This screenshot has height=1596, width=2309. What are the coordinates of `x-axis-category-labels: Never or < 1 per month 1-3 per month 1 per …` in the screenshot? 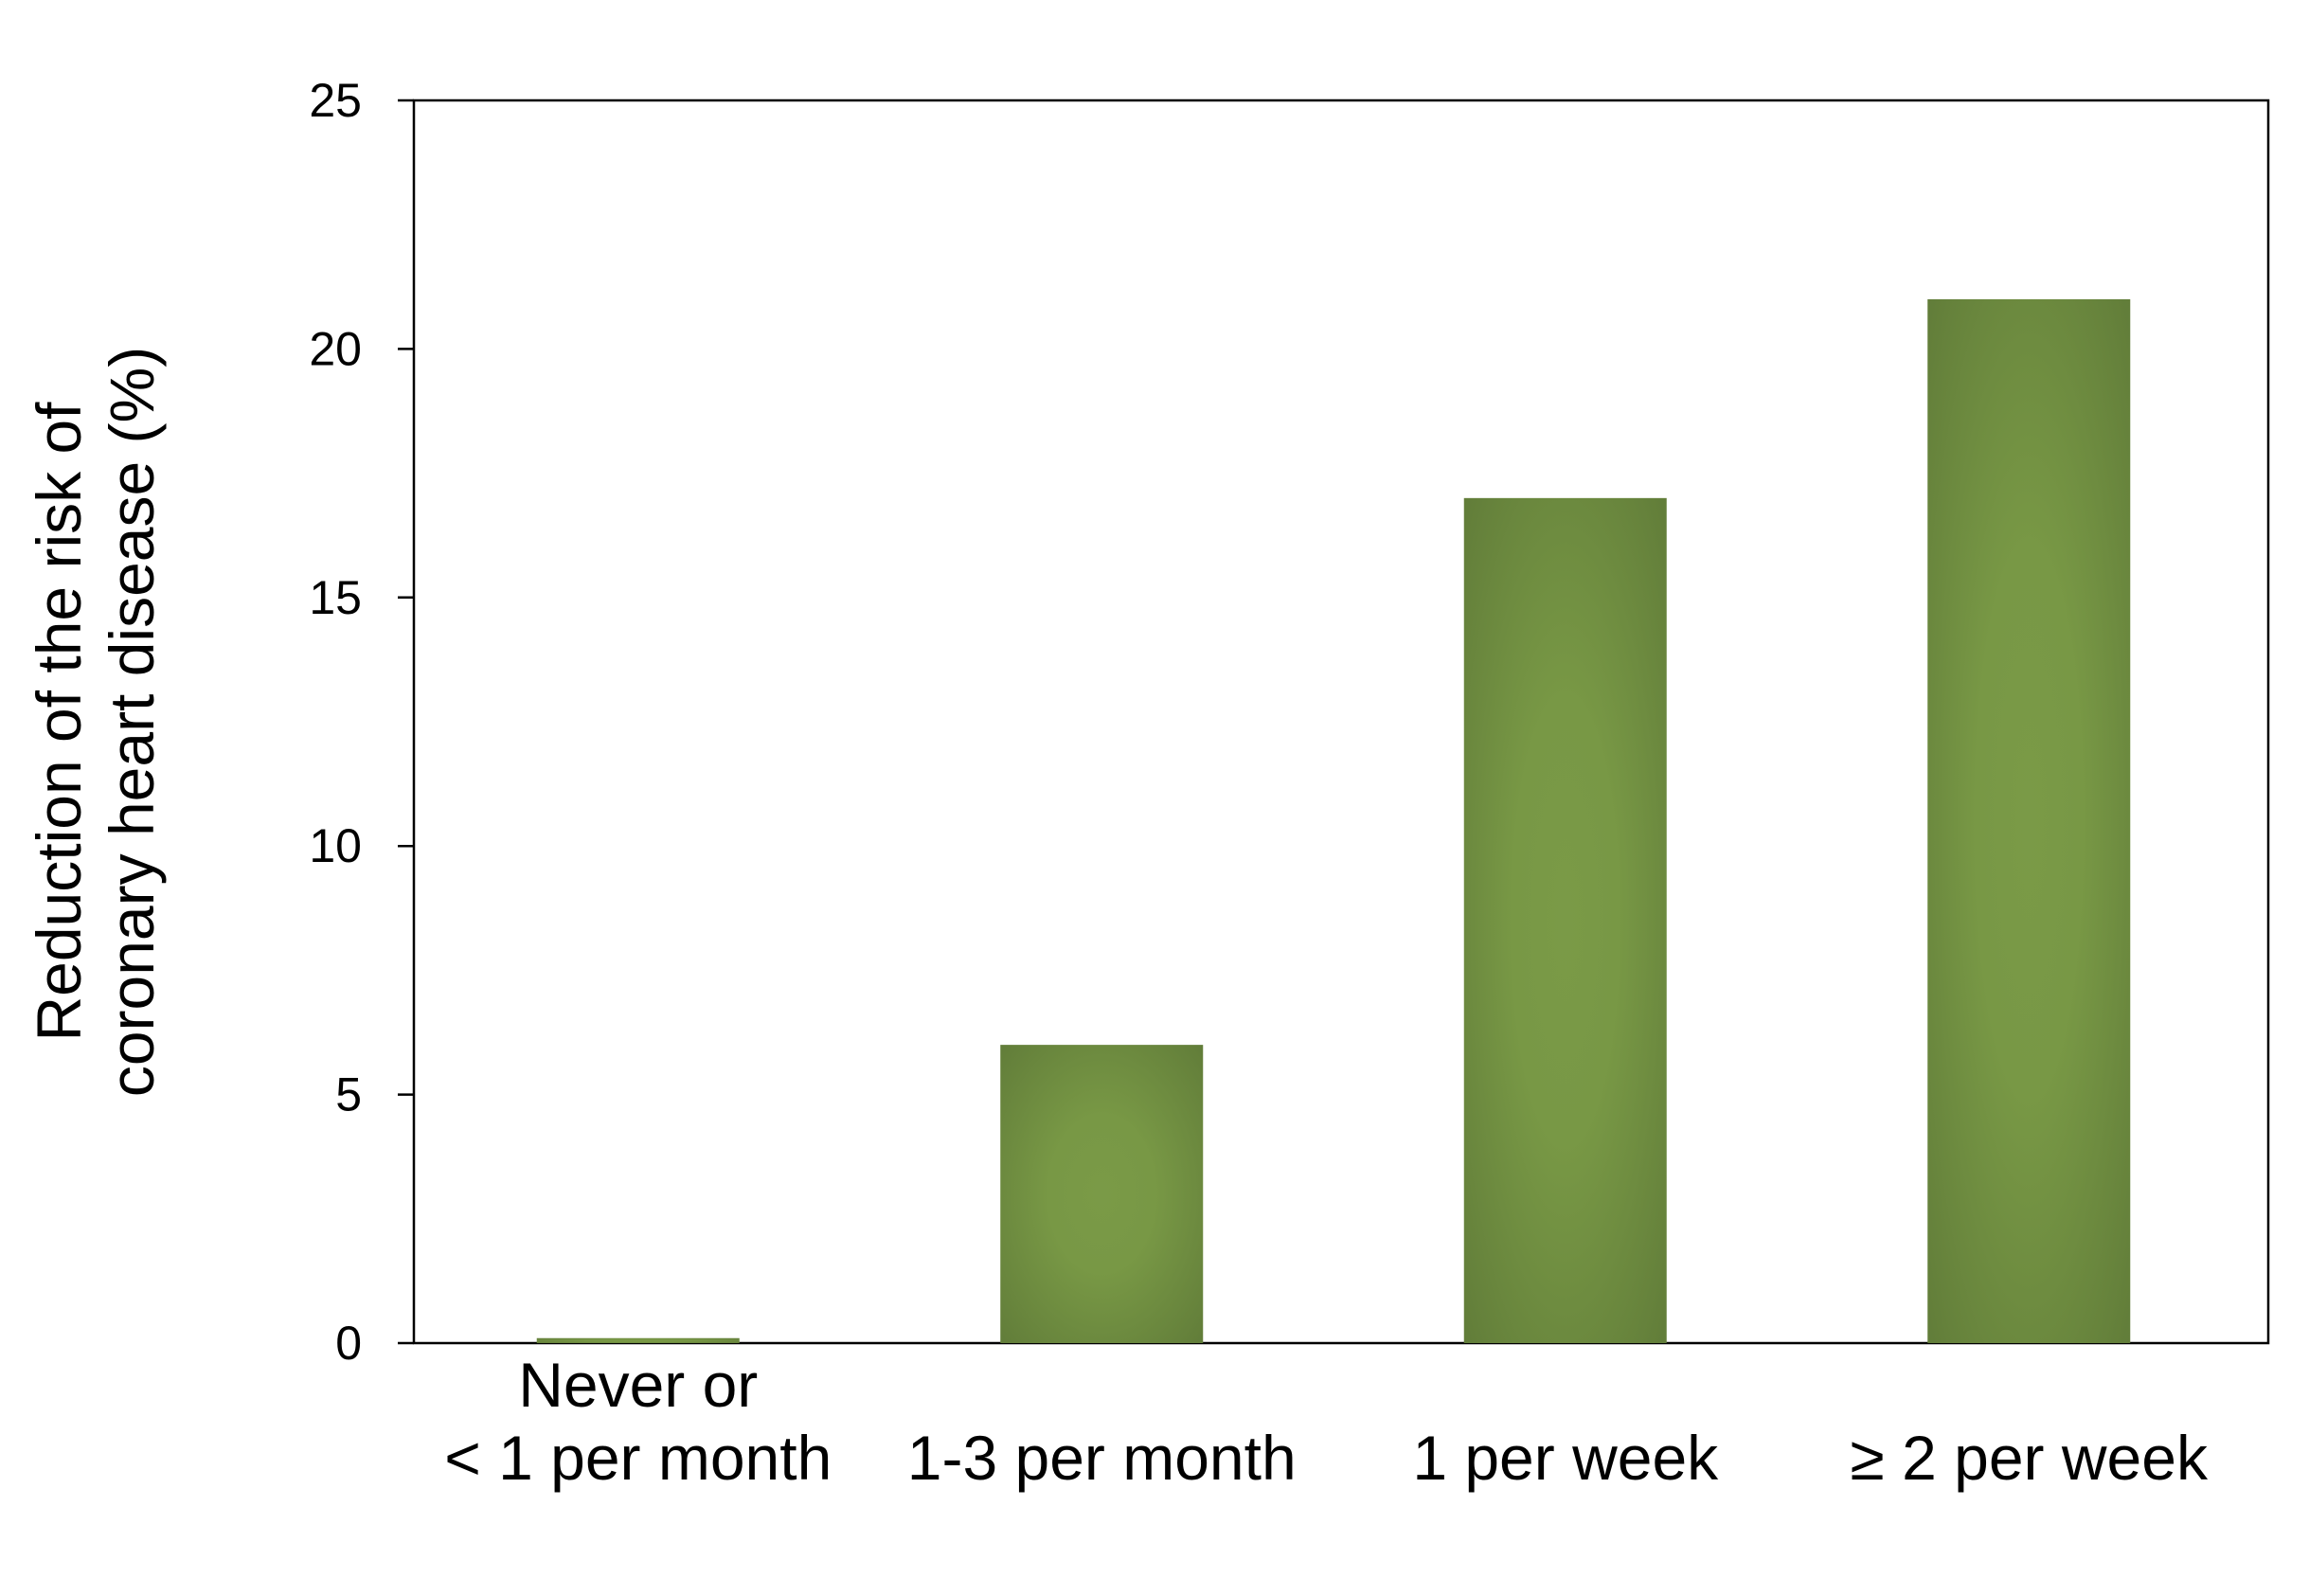 It's located at (1326, 1422).